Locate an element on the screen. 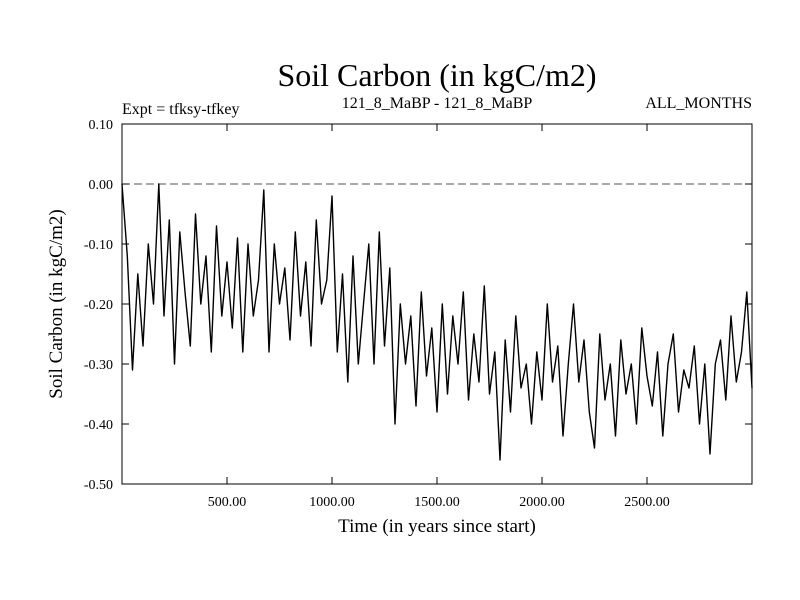 This screenshot has height=600, width=800. y-axis-label: Soil Carbon (in kgC/m2) is located at coordinates (56, 303).